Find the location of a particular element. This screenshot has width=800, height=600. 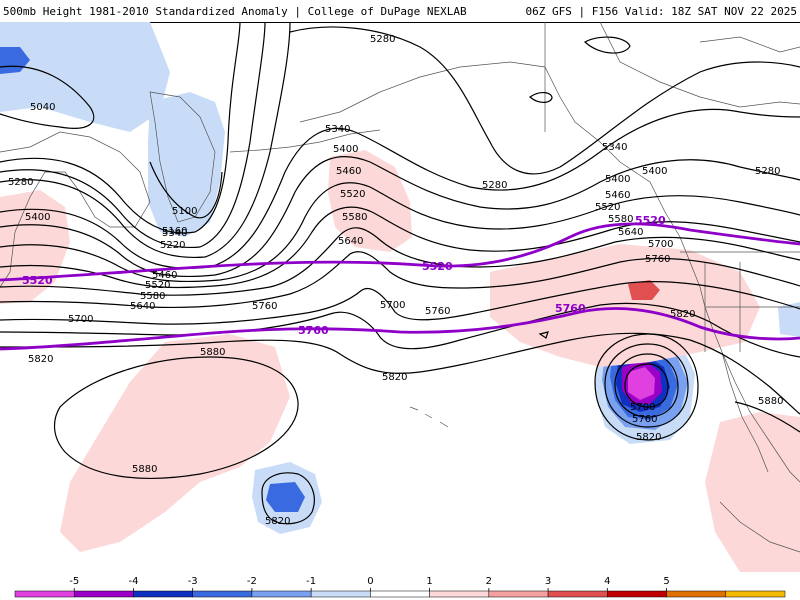

coastline-alaska is located at coordinates (490, 149).